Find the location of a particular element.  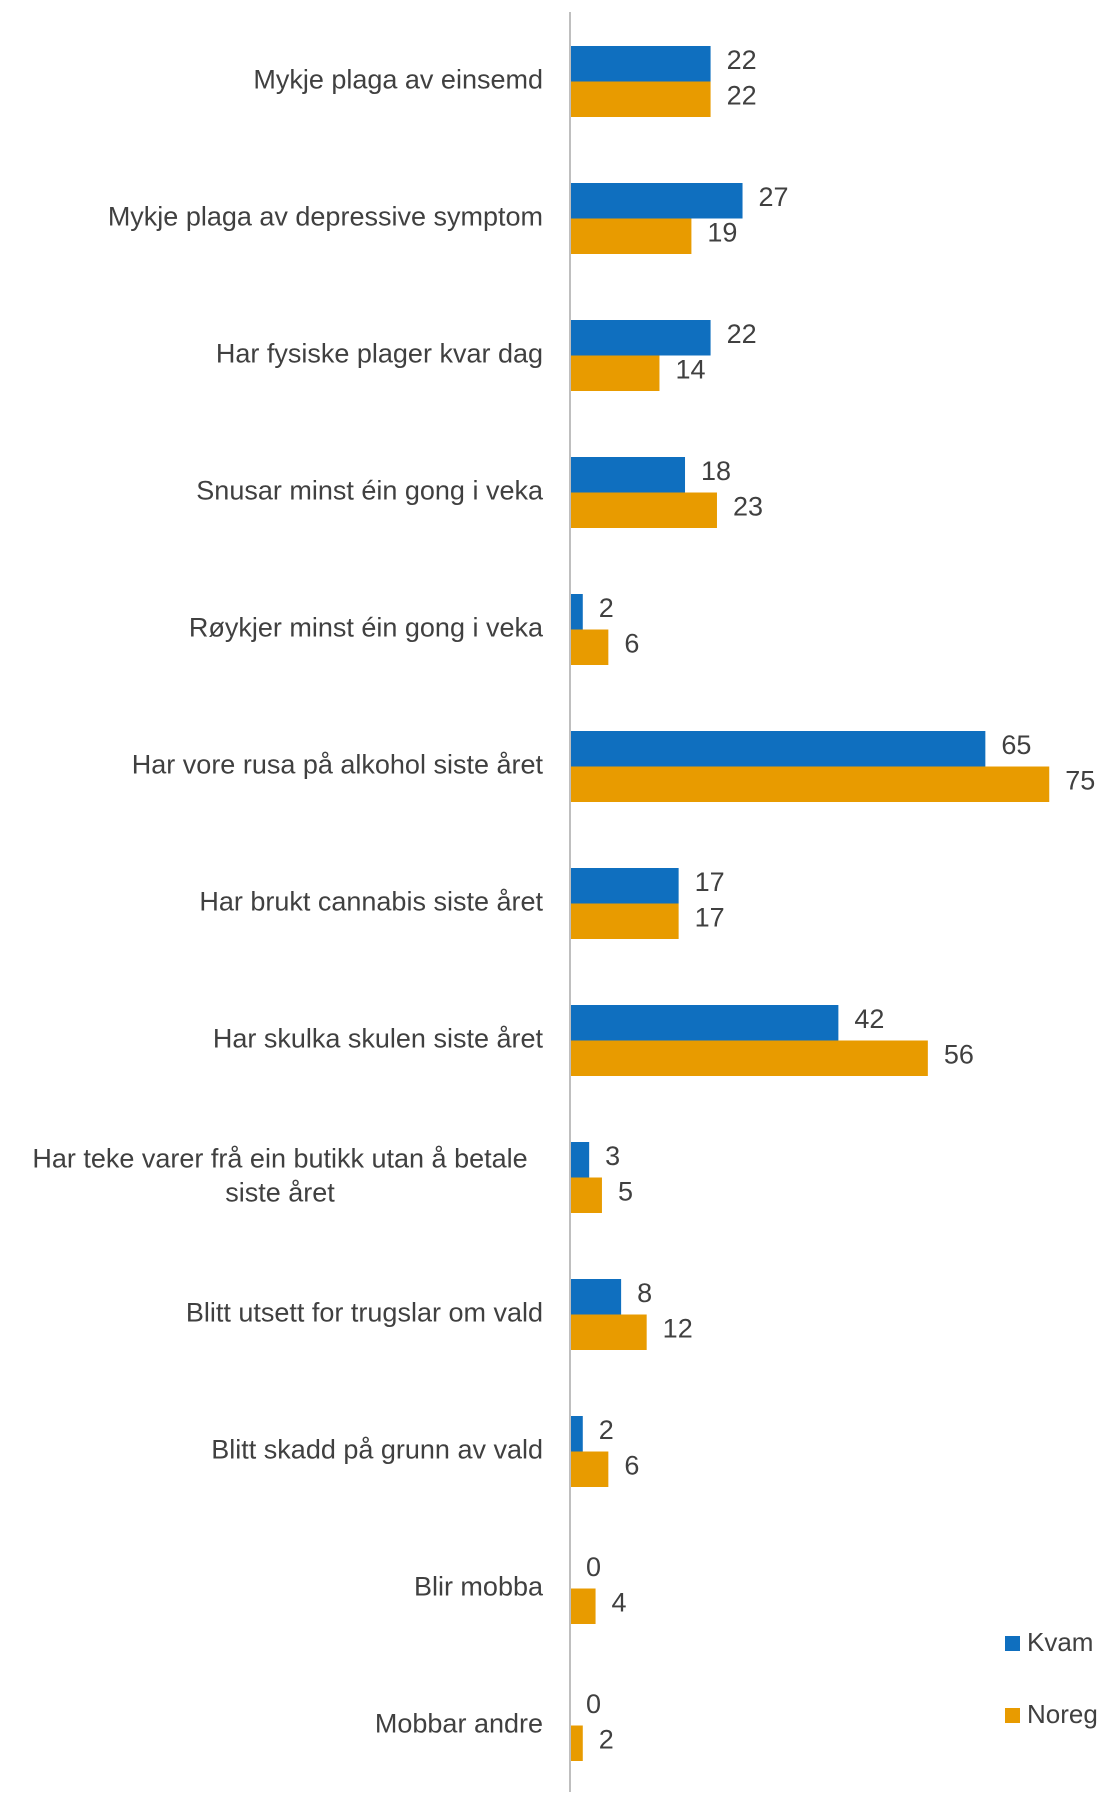

data-label-noreg: 2 is located at coordinates (606, 1739).